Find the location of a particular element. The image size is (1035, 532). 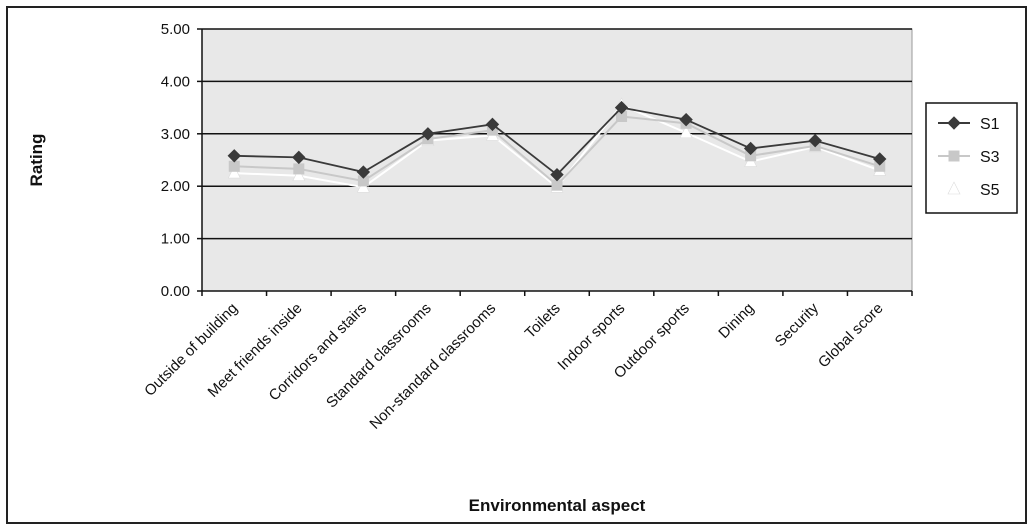

x-axis-title: Environmental aspect is located at coordinates (557, 505).